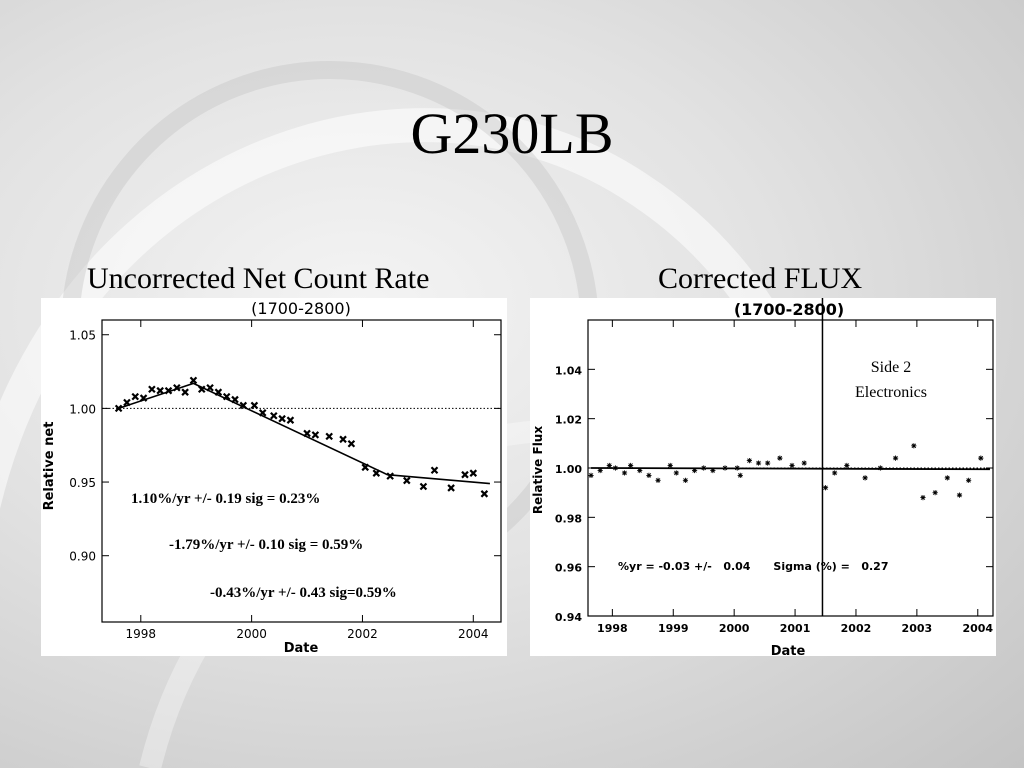  I want to click on y-tick-label: 0.94, so click(568, 617).